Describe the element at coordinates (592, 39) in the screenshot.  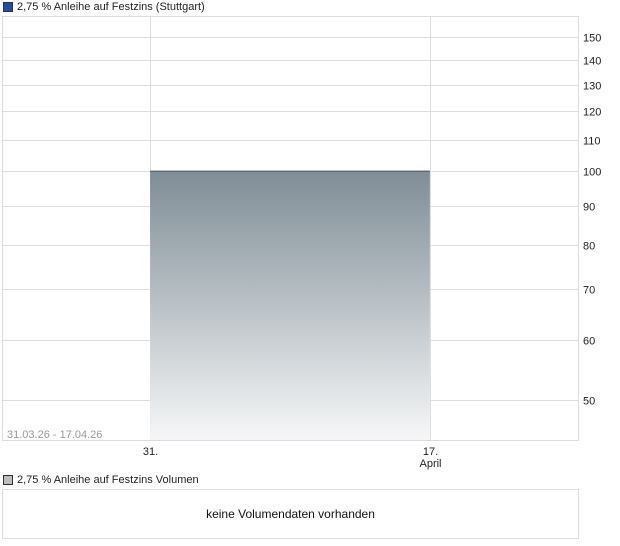
I see `y-tick-label: 150` at that location.